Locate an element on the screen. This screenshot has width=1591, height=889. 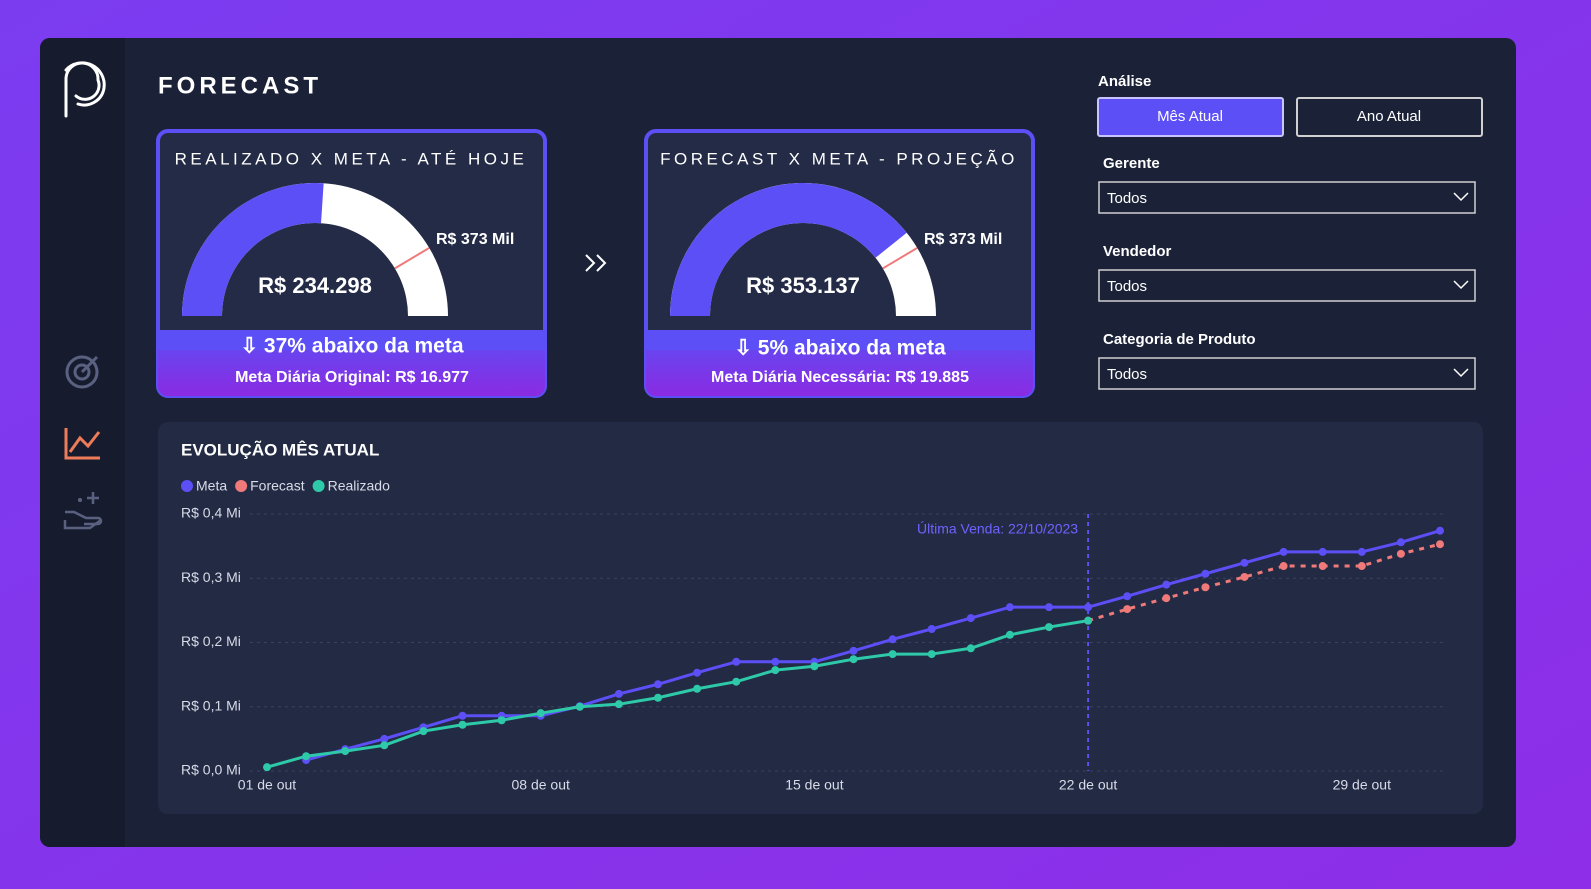
gauge-title: FORECAST X META - PROJEÇÃO is located at coordinates (839, 158).